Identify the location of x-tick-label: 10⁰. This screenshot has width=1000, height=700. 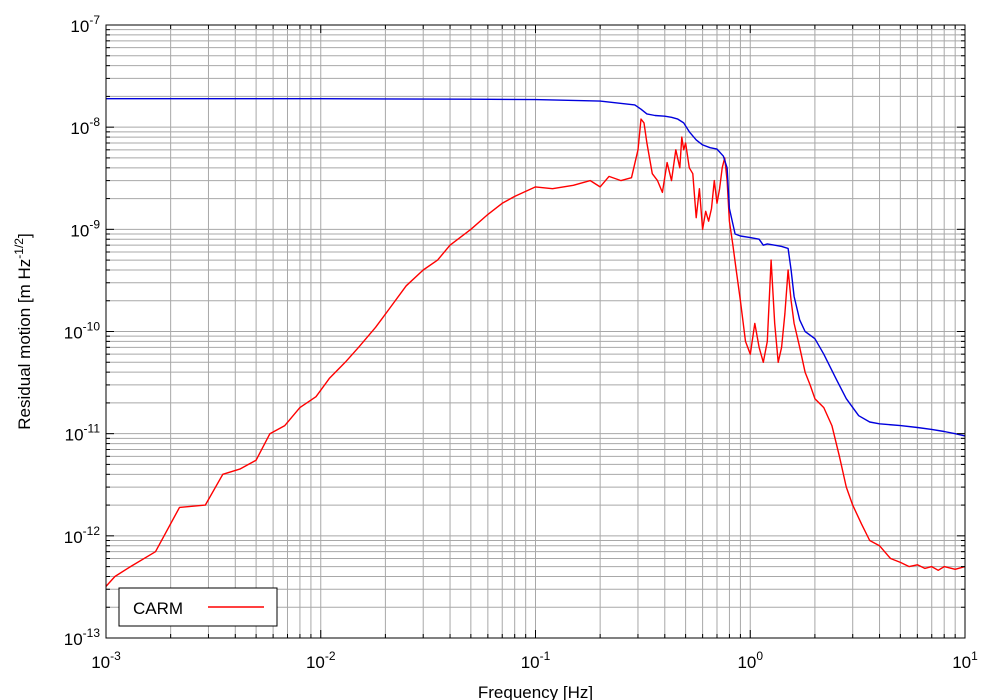
(750, 660).